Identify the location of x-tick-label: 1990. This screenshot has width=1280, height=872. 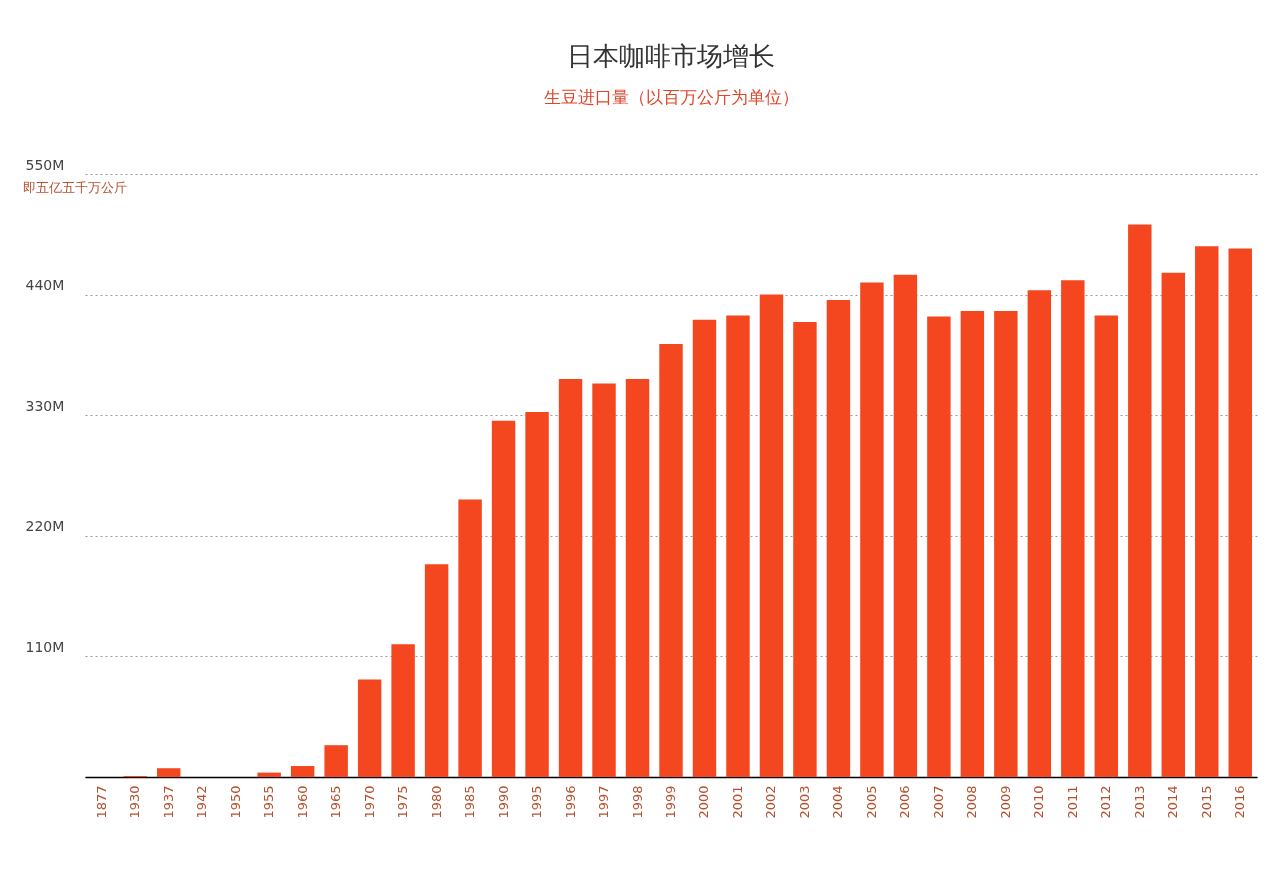
(503, 802).